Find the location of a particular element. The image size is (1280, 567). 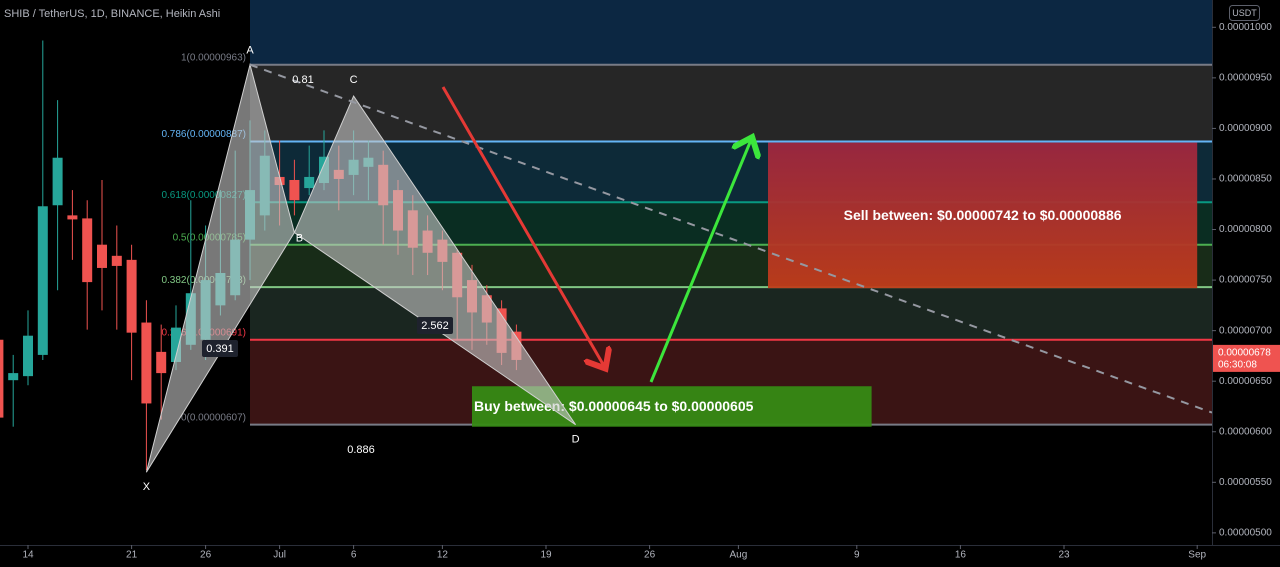

y-tick-label: 0.00000850 is located at coordinates (1245, 179).